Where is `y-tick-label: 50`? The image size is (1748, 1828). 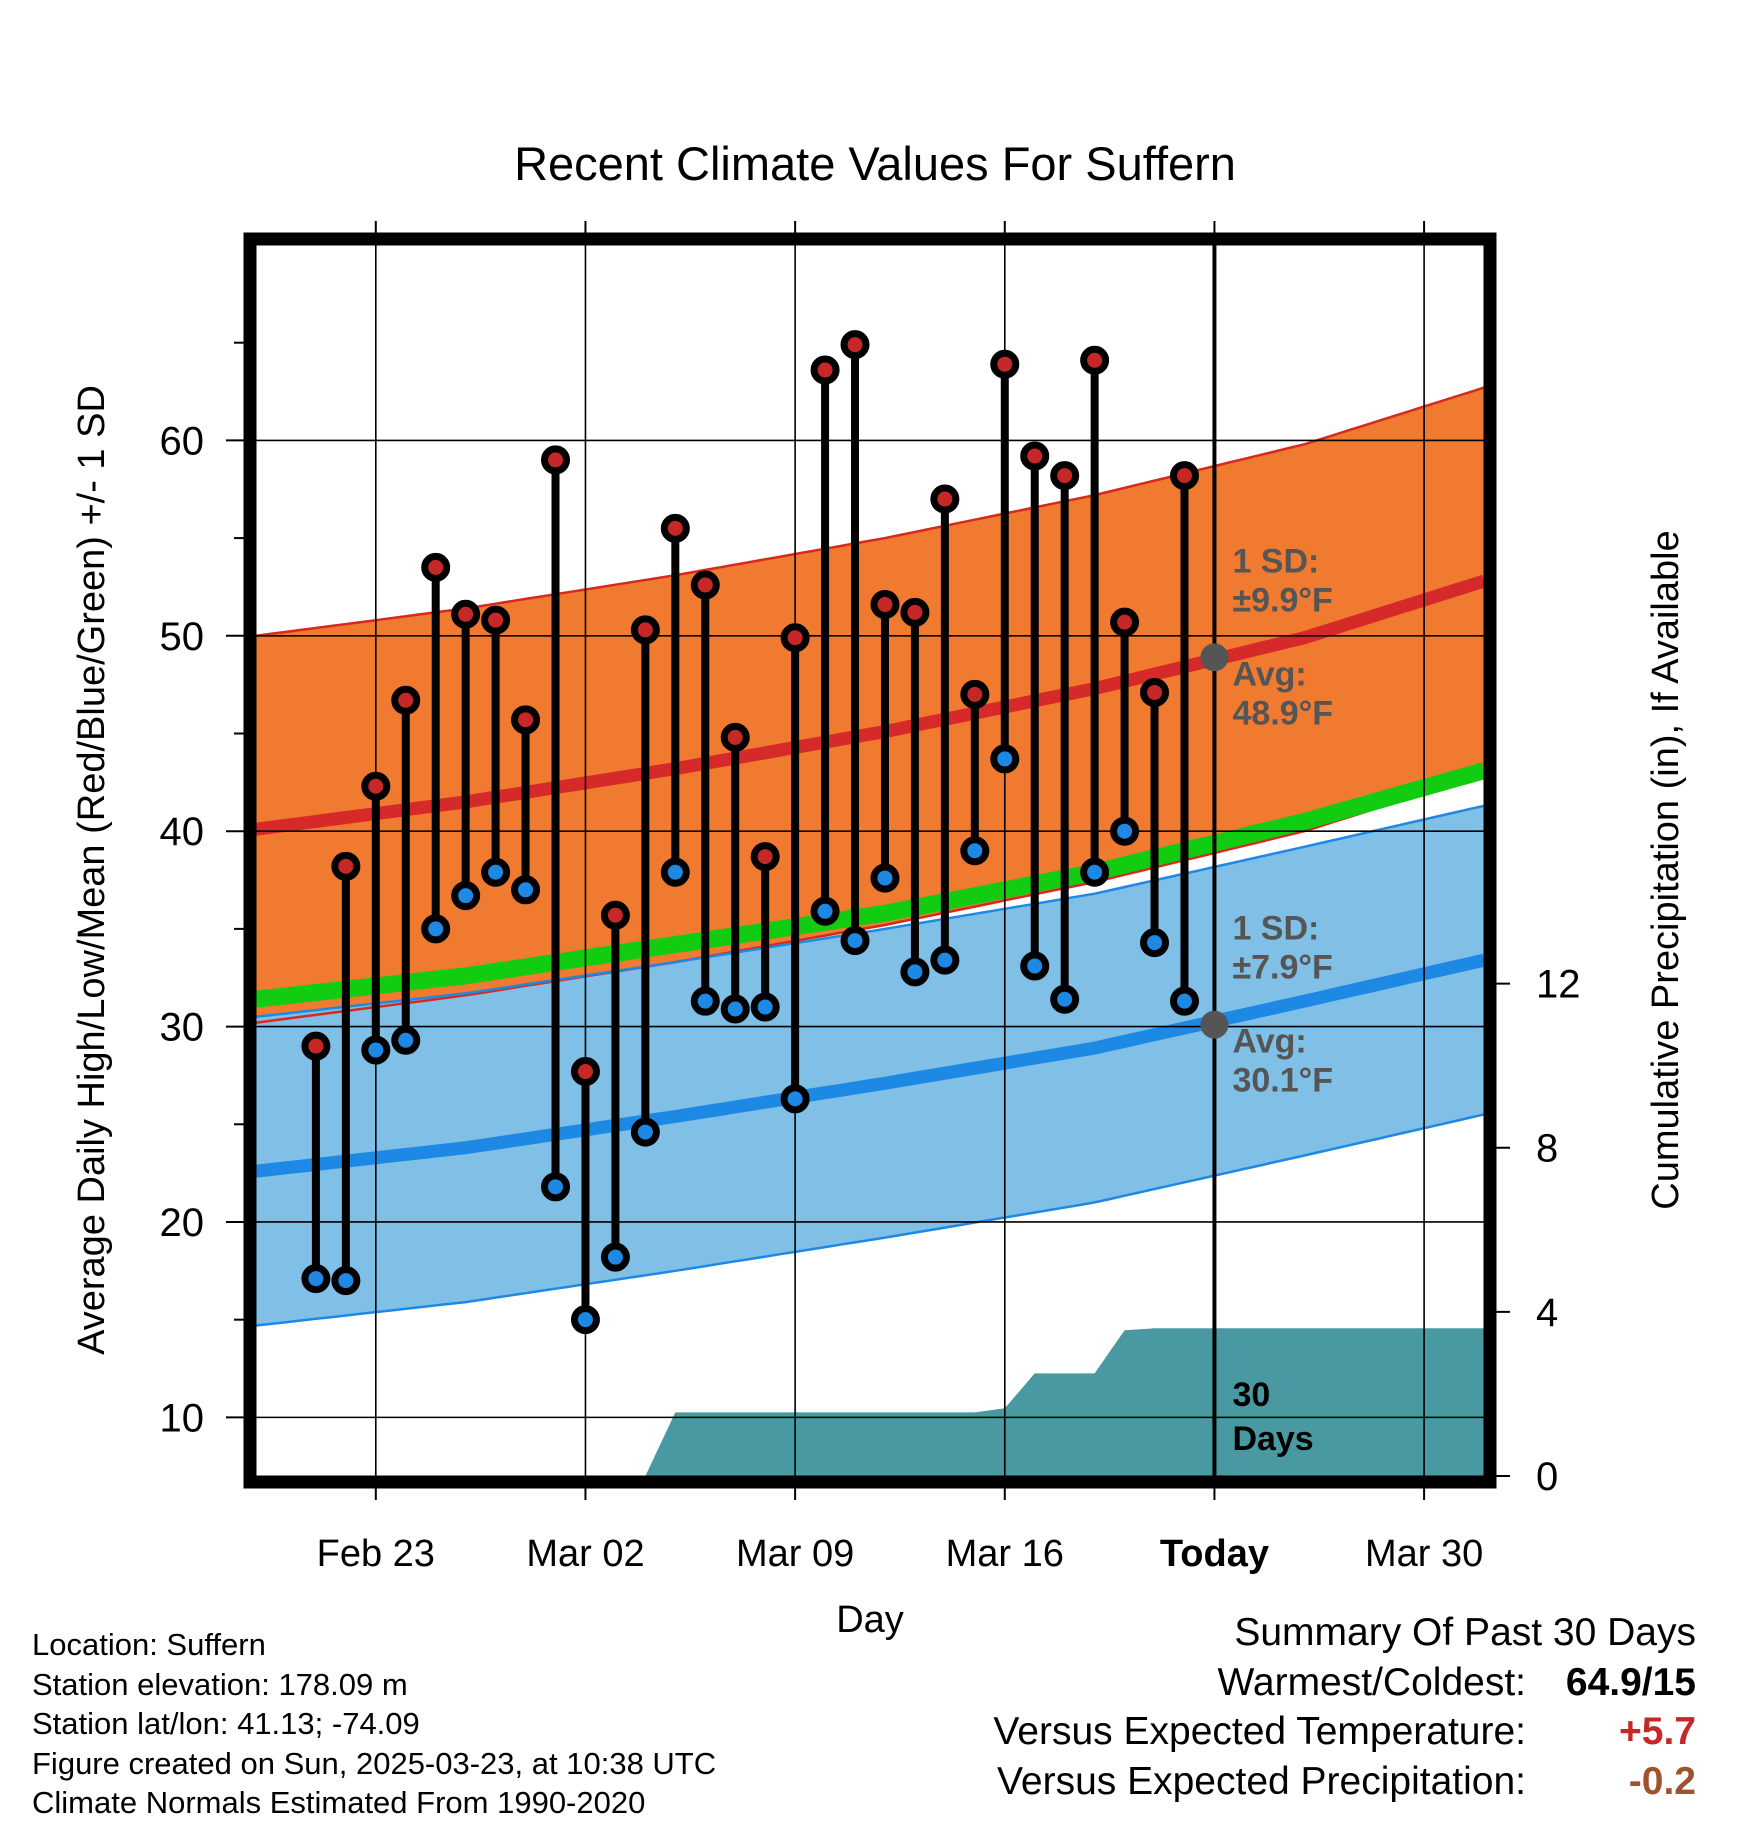
y-tick-label: 50 is located at coordinates (182, 637).